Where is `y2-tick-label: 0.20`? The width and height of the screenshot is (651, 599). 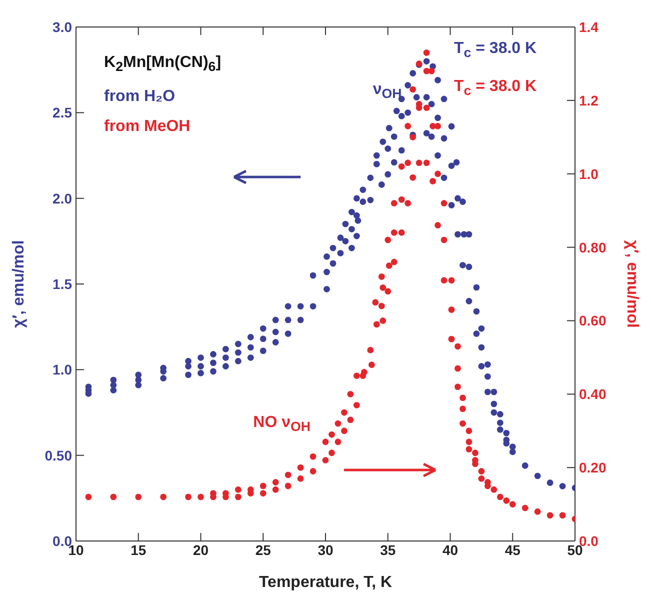 y2-tick-label: 0.20 is located at coordinates (592, 468).